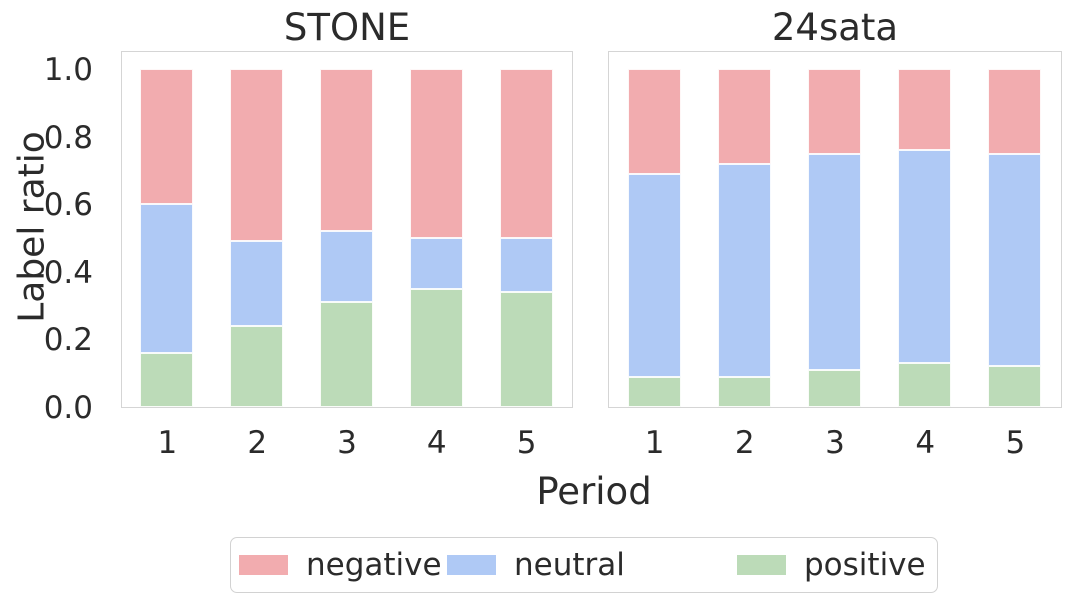 This screenshot has width=1079, height=609. Describe the element at coordinates (594, 491) in the screenshot. I see `x-axis-label: Period` at that location.